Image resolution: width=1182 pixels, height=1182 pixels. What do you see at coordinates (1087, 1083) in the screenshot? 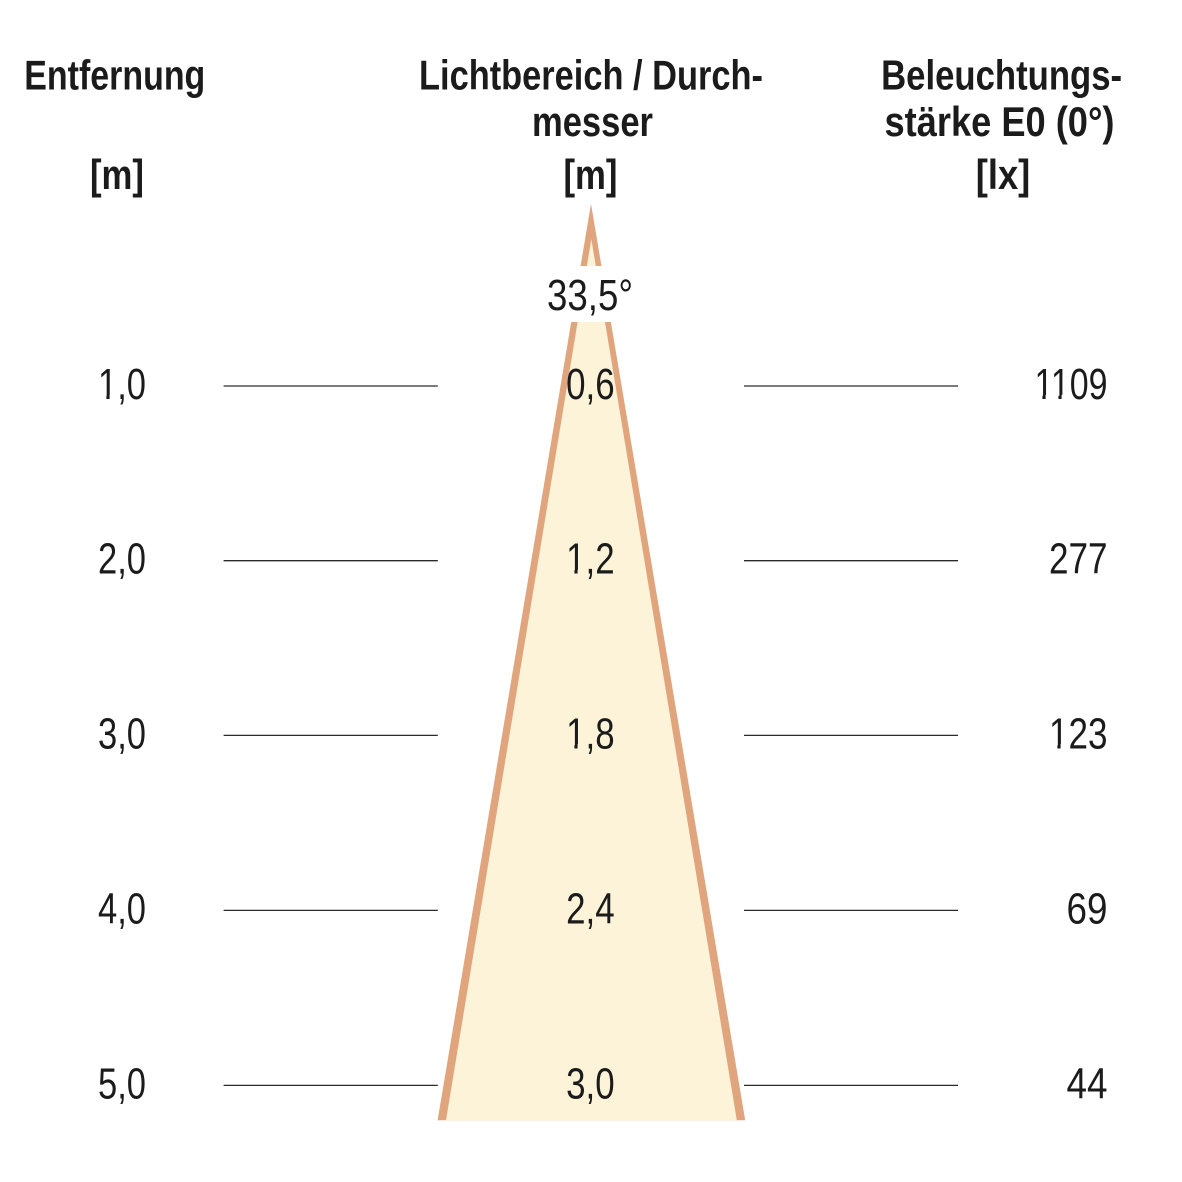
I see `svg-text: 44` at bounding box center [1087, 1083].